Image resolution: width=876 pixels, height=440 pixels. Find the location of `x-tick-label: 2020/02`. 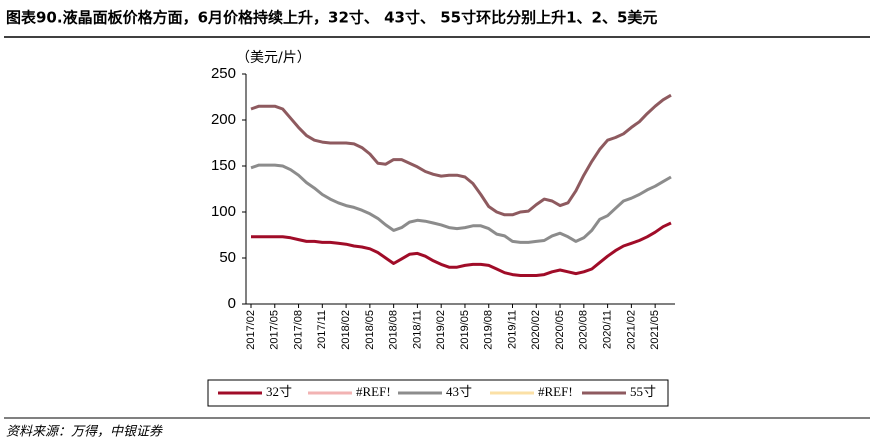

x-tick-label: 2020/02 is located at coordinates (536, 330).